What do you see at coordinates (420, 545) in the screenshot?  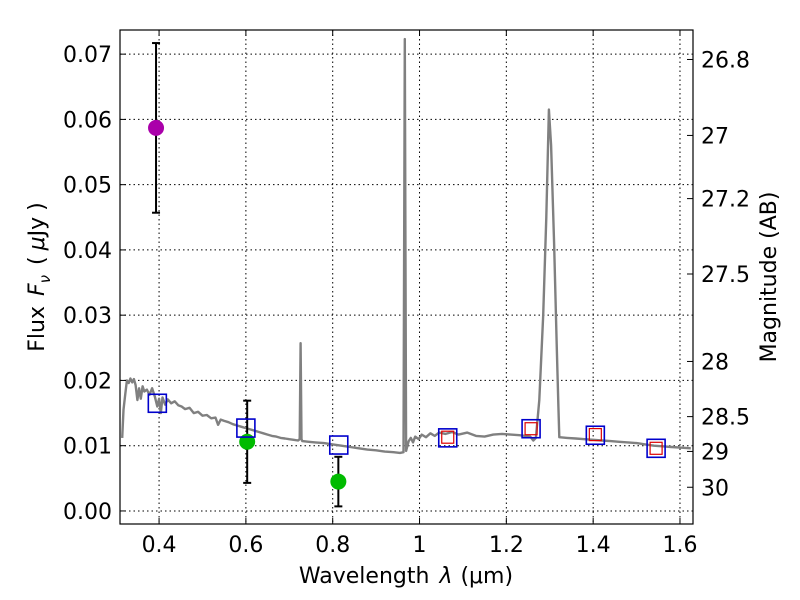 I see `x-tick-label: 1` at bounding box center [420, 545].